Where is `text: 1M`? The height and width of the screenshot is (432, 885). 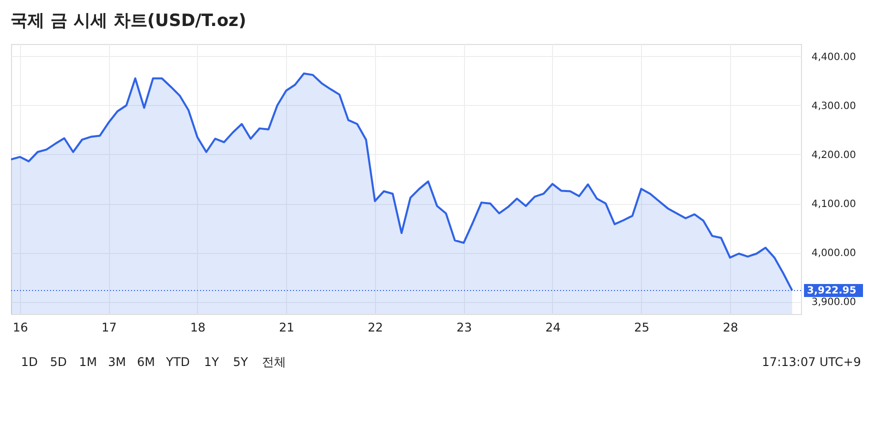 text: 1M is located at coordinates (88, 362).